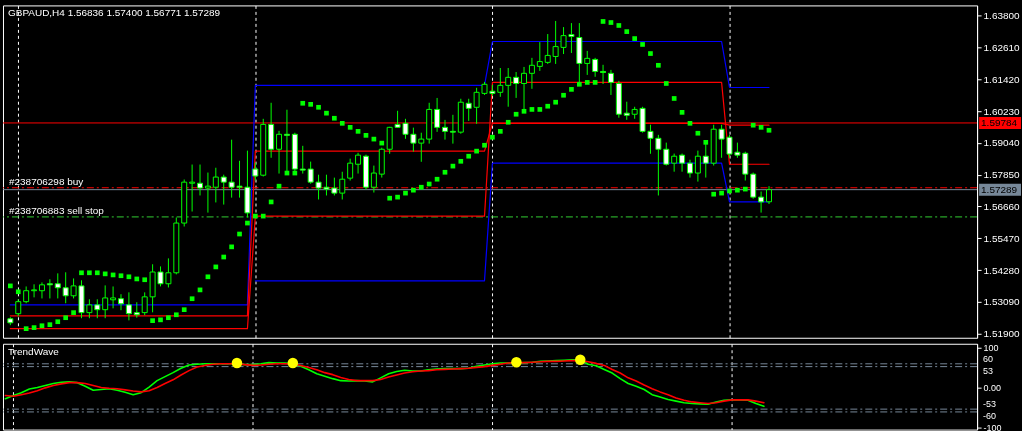 The image size is (1022, 431). I want to click on ref-line-label: 53, so click(988, 370).